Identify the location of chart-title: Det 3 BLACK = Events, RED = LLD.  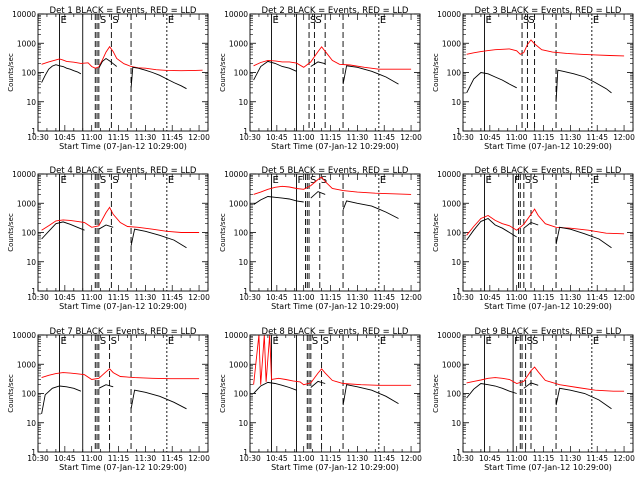
(548, 11).